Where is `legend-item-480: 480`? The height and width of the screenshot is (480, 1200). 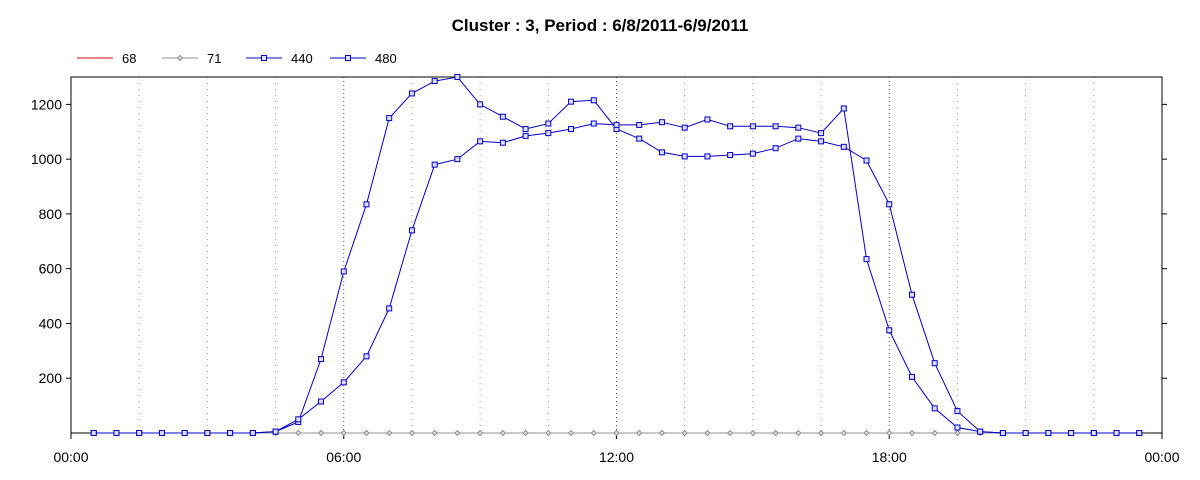 legend-item-480: 480 is located at coordinates (363, 58).